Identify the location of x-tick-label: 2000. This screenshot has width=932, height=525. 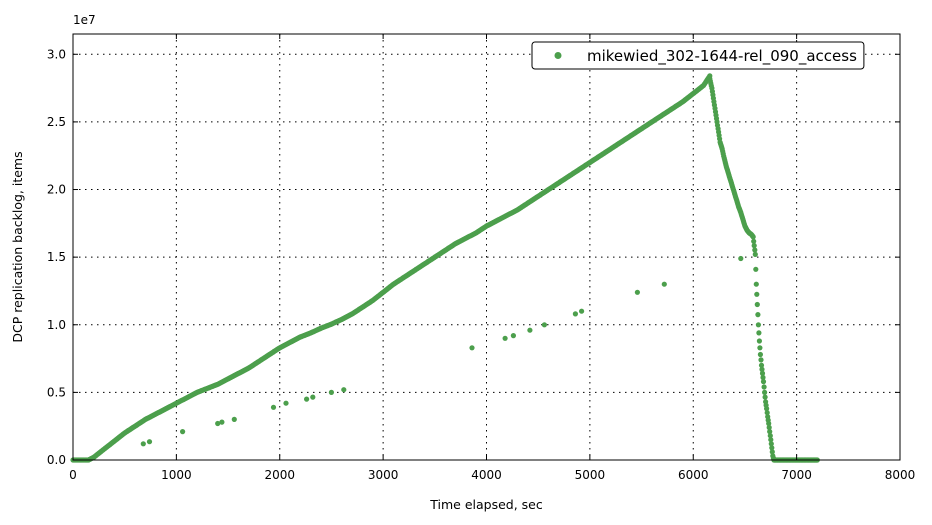
(279, 475).